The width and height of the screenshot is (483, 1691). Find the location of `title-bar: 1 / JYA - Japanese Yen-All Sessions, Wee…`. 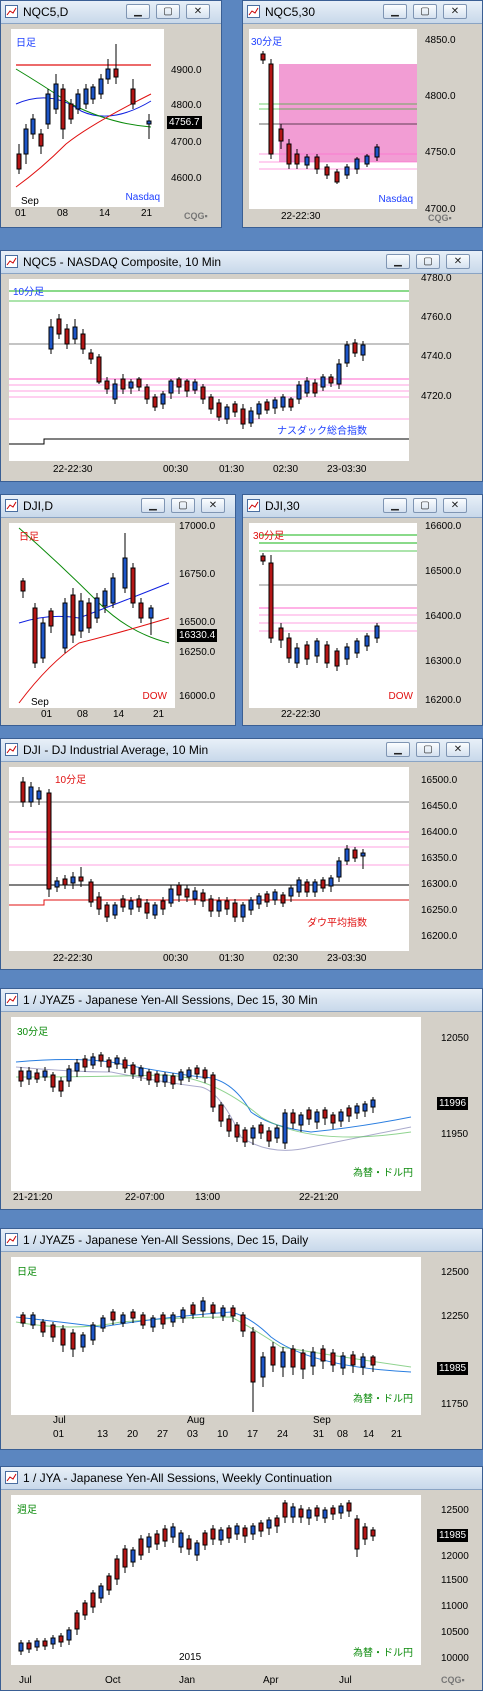

title-bar: 1 / JYA - Japanese Yen-All Sessions, Wee… is located at coordinates (241, 1478).